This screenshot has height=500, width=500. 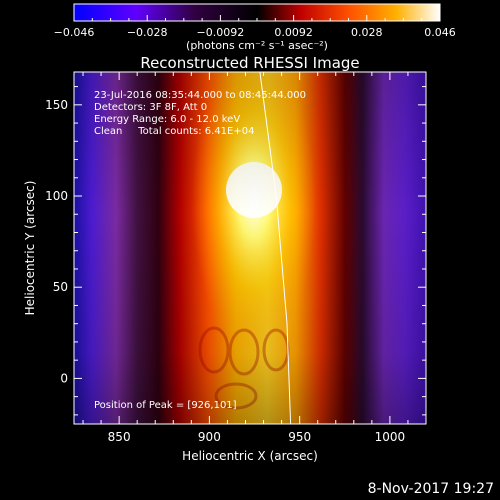 I want to click on annotation-detectors: Detectors: 3F 8F, Att 0, so click(x=150, y=107).